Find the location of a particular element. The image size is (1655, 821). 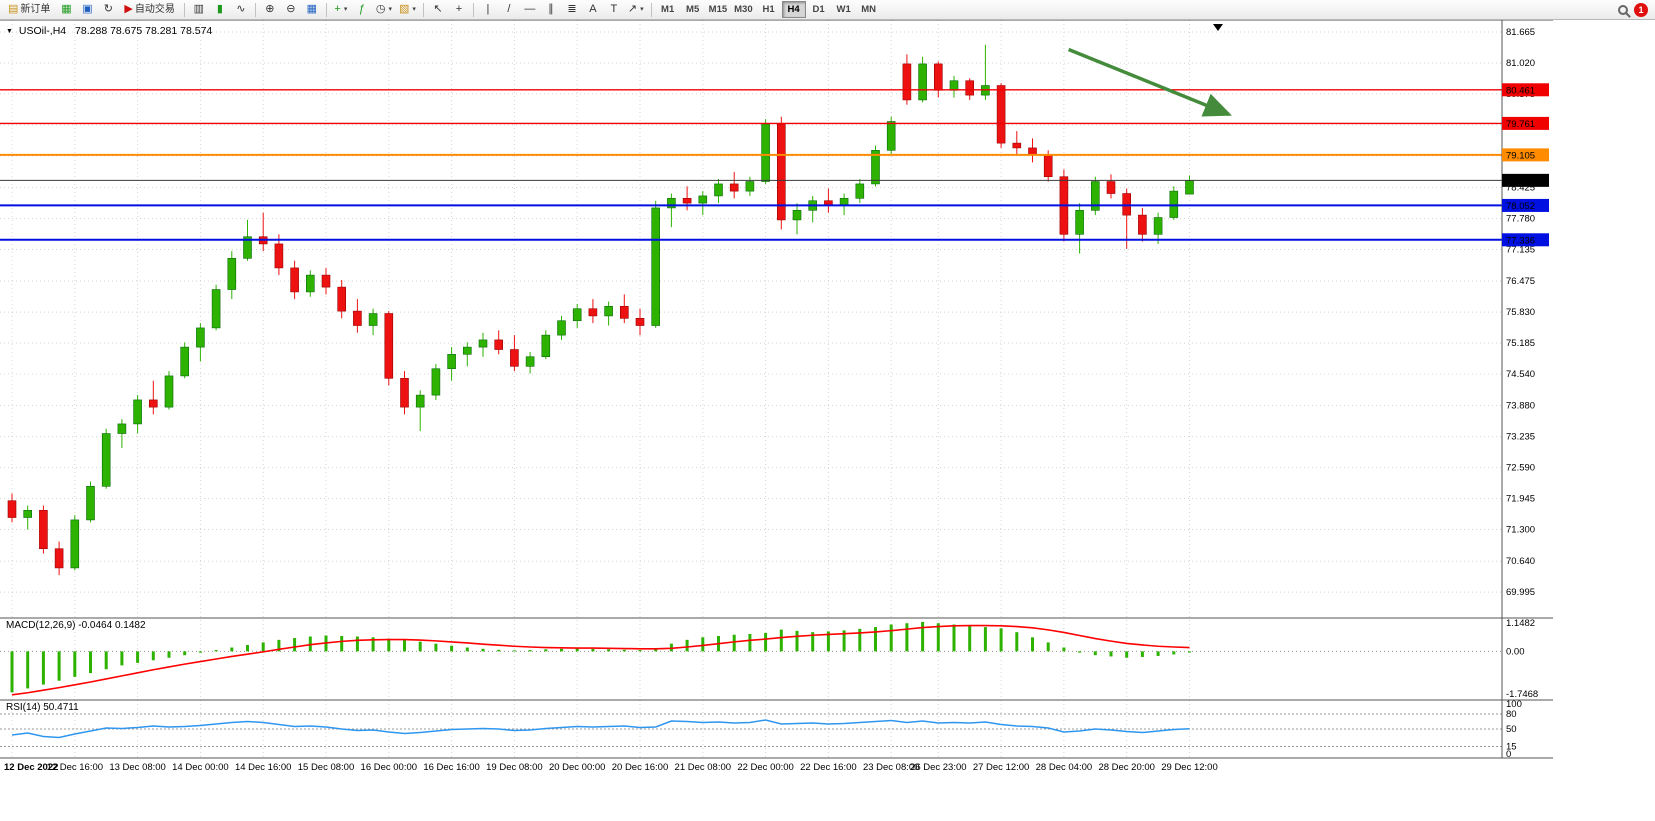

candlestick-icon: ▮ is located at coordinates (219, 9).